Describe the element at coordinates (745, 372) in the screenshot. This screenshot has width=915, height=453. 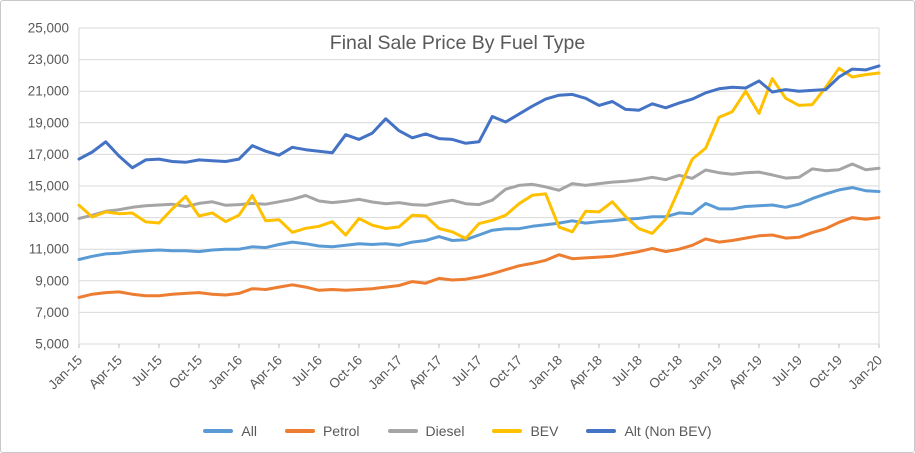
I see `x-tick-label: Apr-19` at that location.